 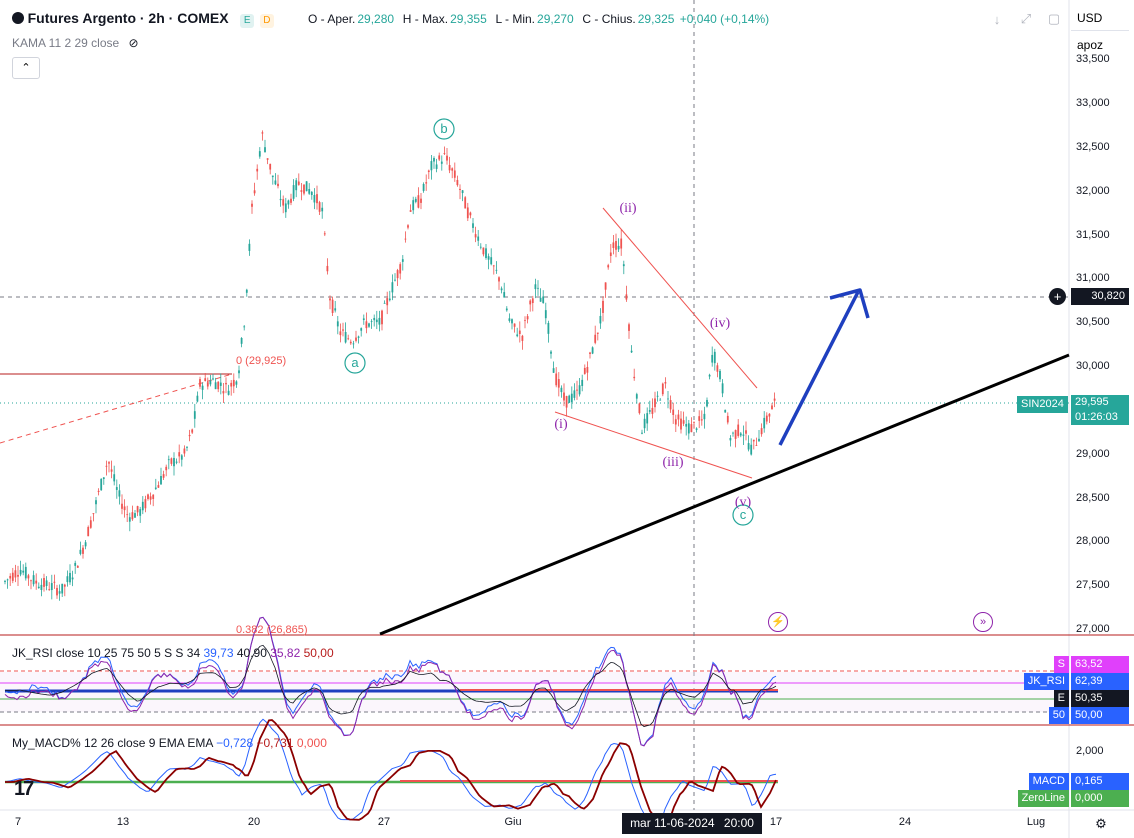 I want to click on rsi-label-value: 50,00, so click(x=1100, y=715).